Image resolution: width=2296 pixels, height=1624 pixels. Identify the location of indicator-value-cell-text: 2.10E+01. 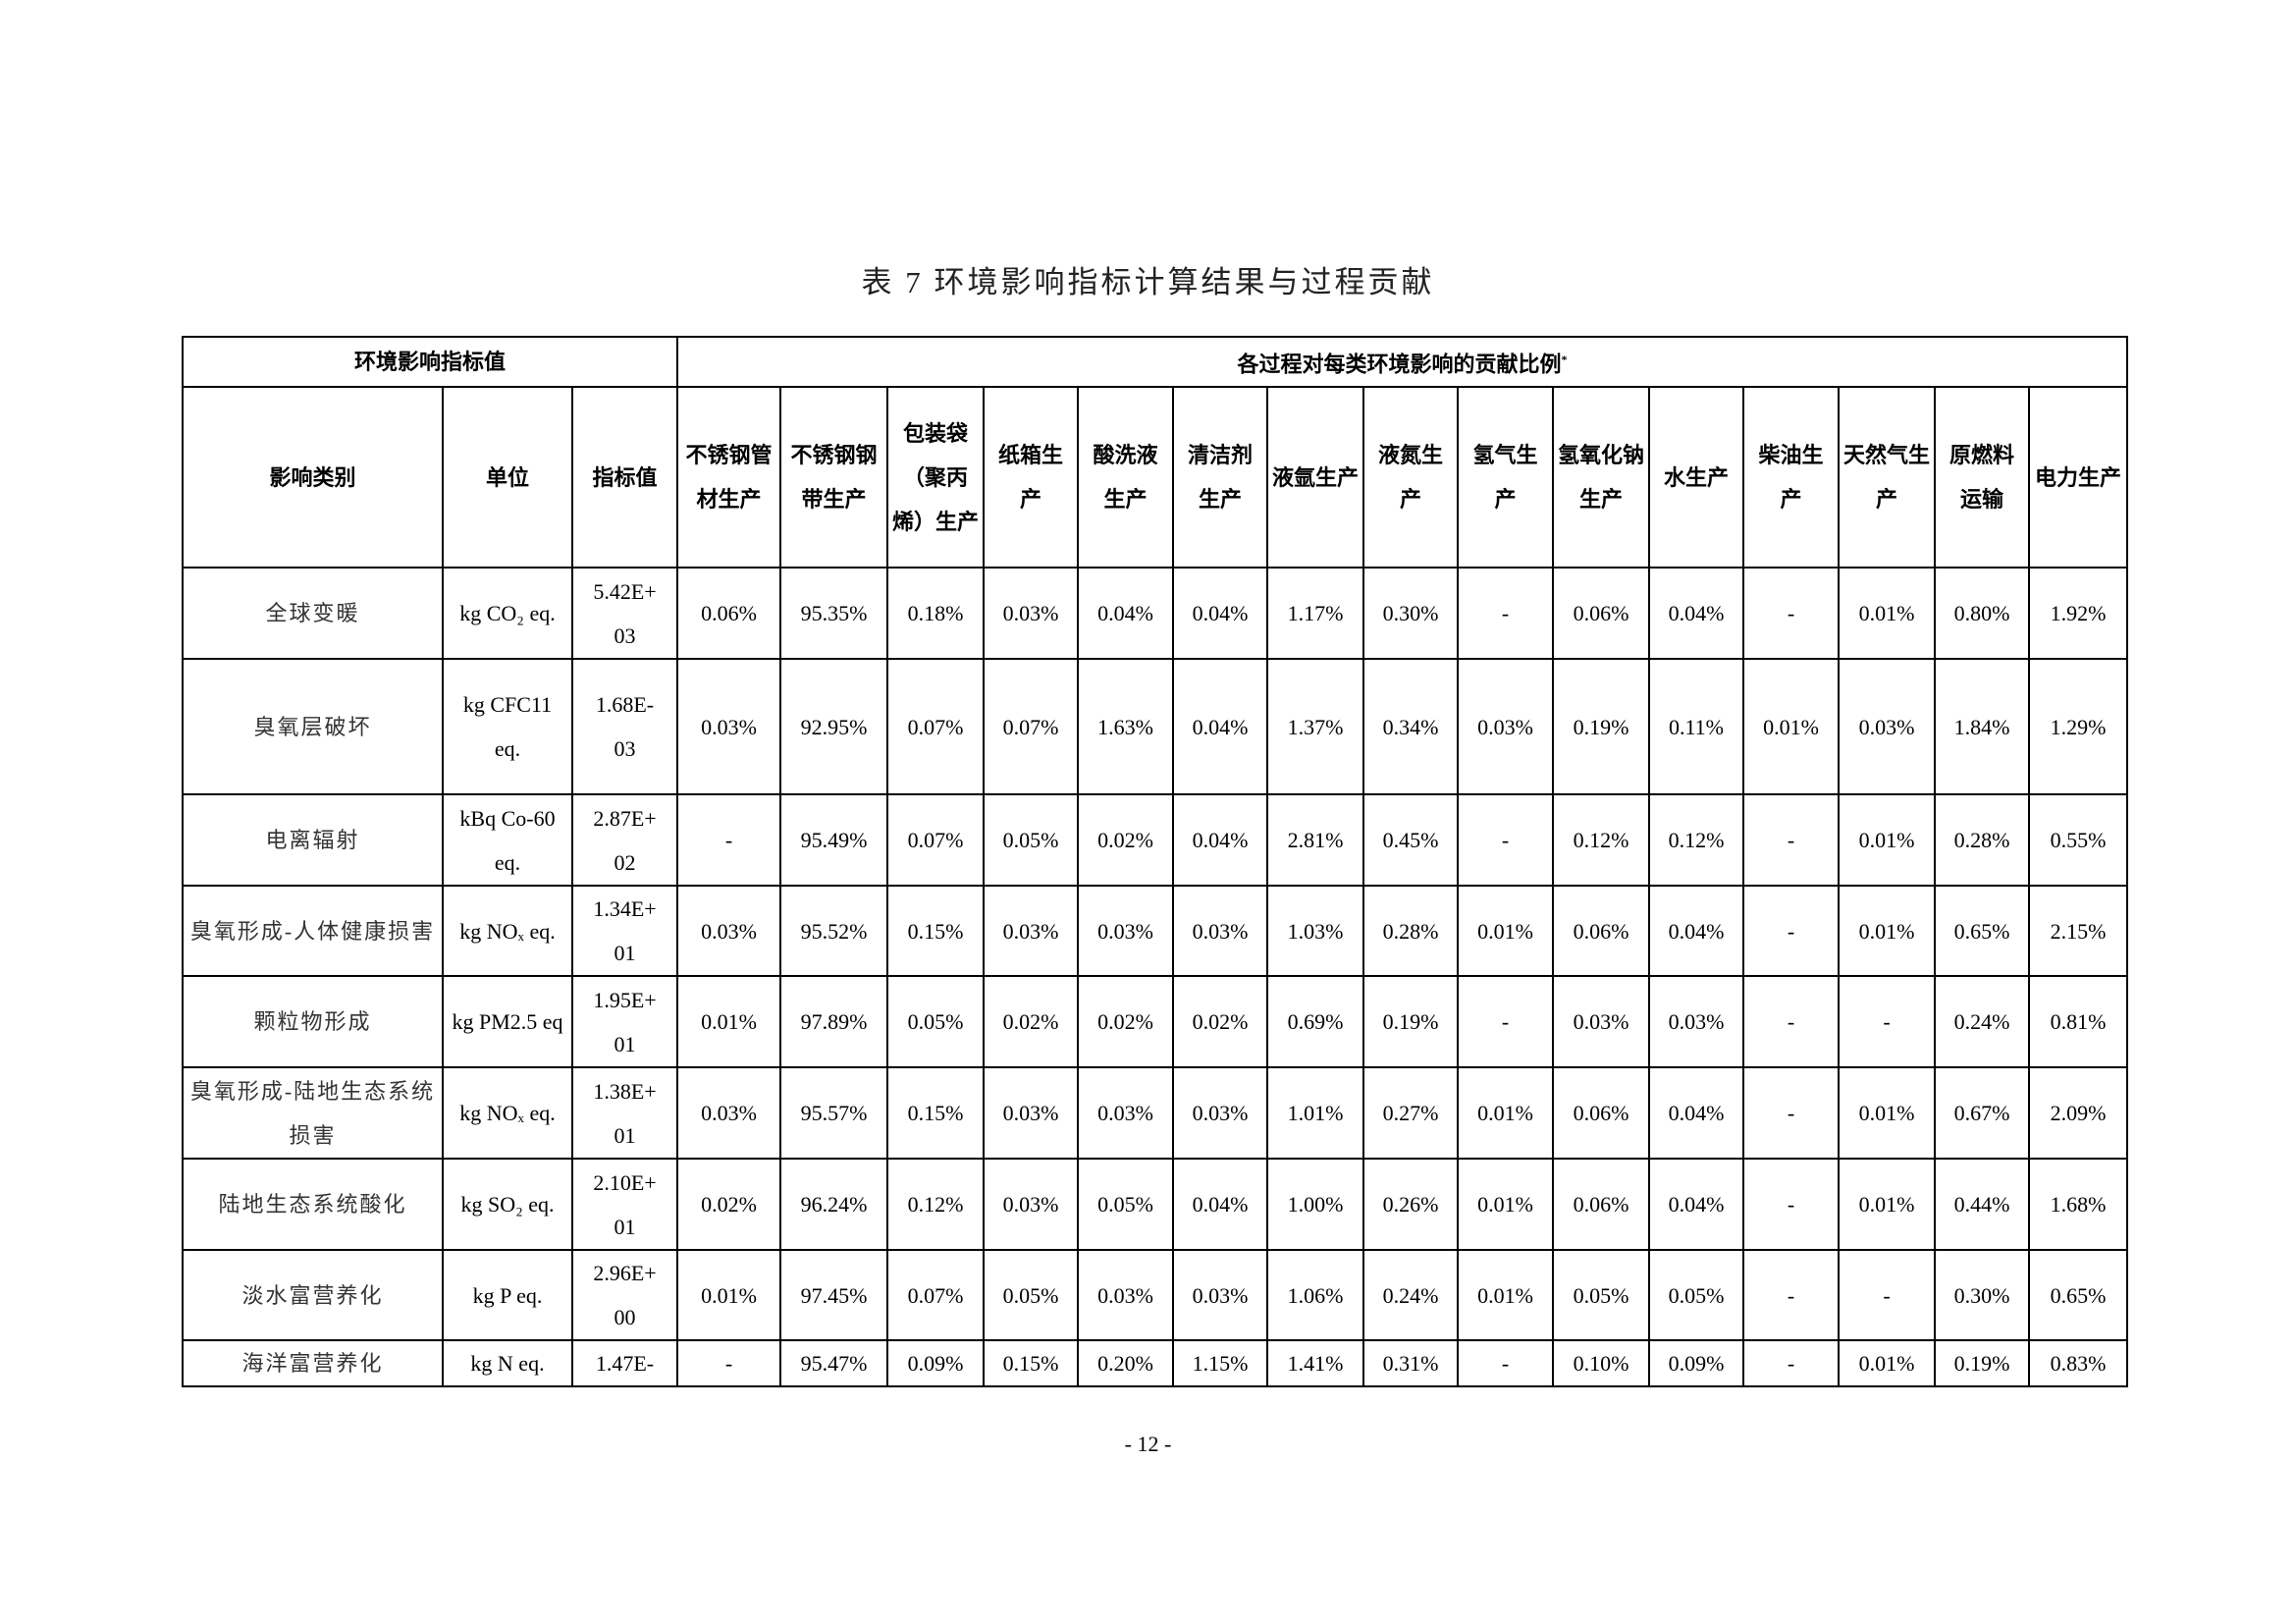
(625, 1204).